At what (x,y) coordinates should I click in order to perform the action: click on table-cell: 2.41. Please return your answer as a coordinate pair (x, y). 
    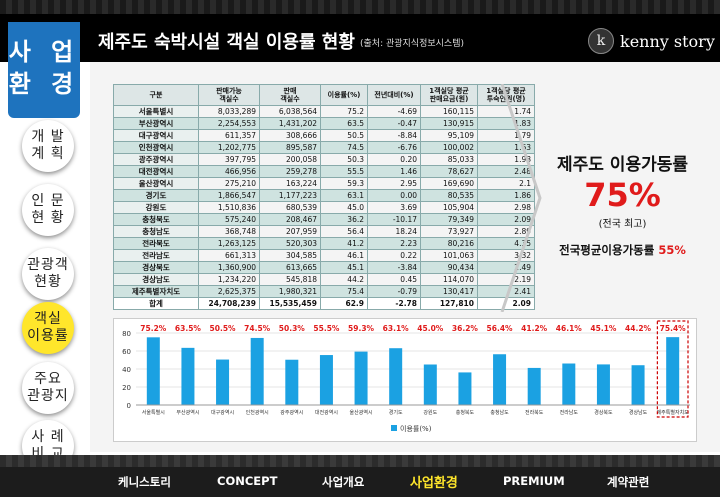
    Looking at the image, I should click on (506, 291).